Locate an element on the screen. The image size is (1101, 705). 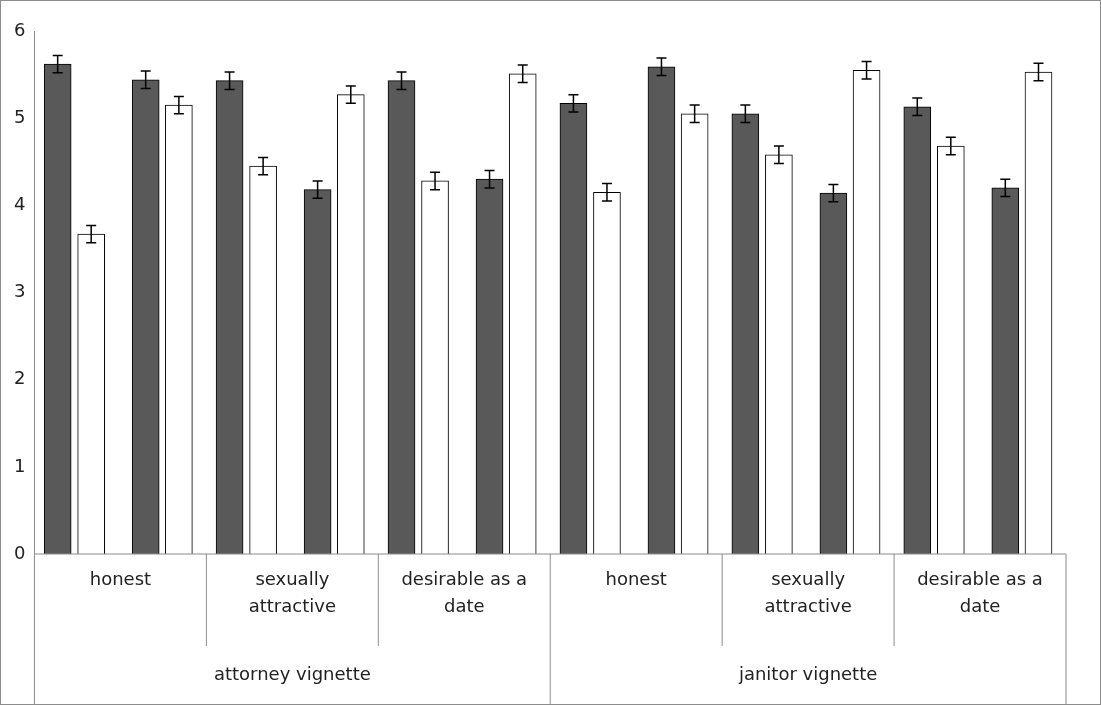
y-tick-label: 5 is located at coordinates (20, 116).